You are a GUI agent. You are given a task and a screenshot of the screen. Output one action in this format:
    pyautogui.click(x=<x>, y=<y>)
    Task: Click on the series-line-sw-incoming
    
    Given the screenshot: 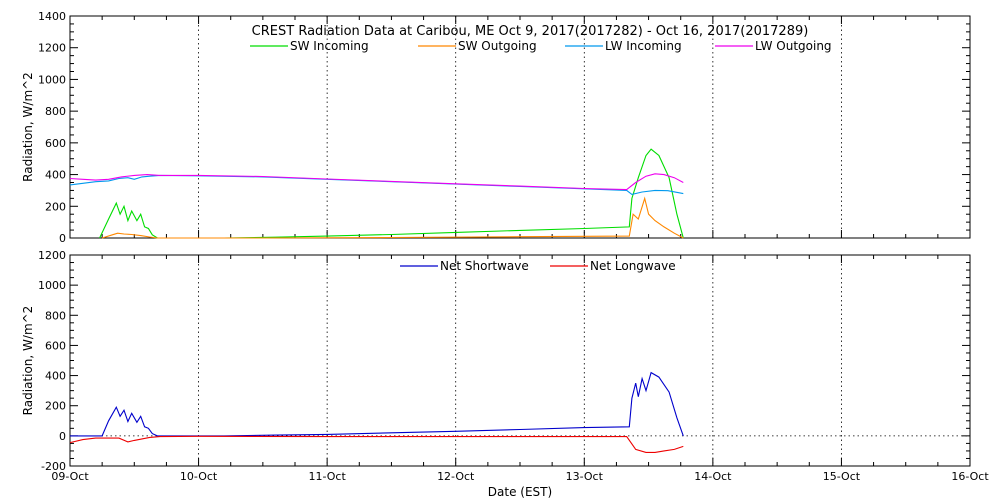 What is the action you would take?
    pyautogui.click(x=391, y=193)
    